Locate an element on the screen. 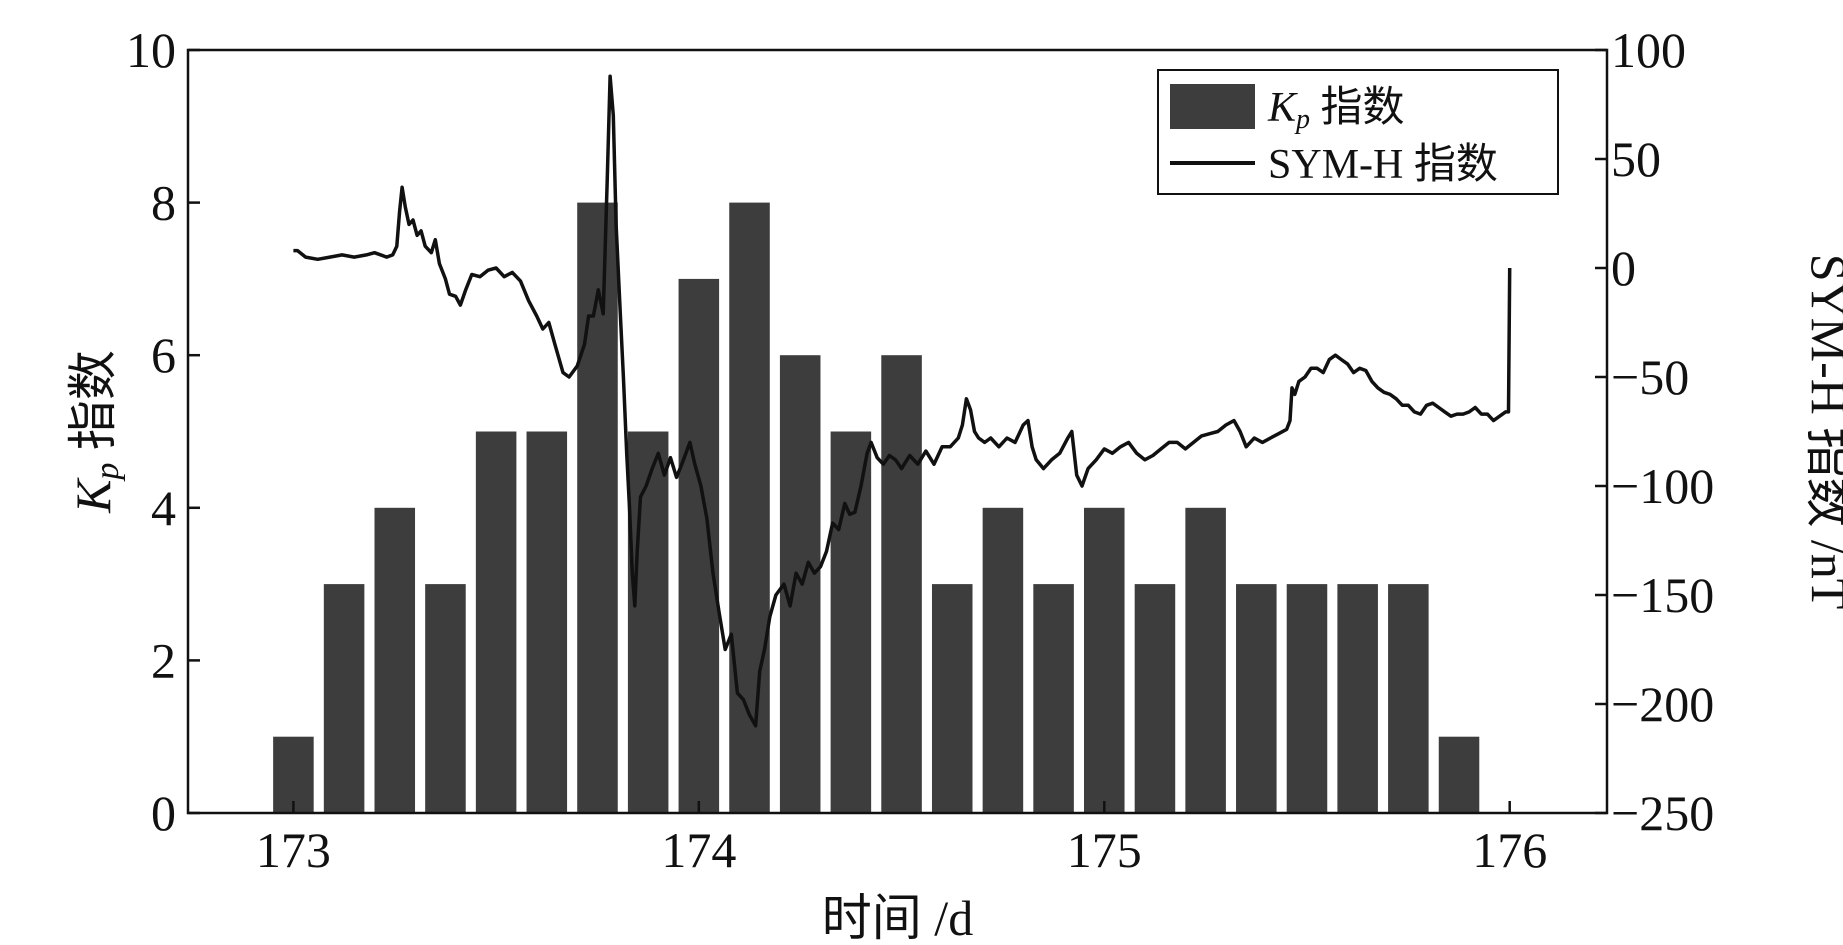 This screenshot has width=1843, height=945. legend-label-sym-h: SYM-H 指数 is located at coordinates (1383, 165).